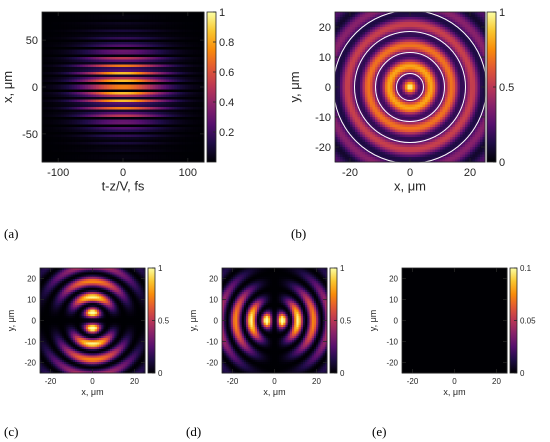  Describe the element at coordinates (350, 173) in the screenshot. I see `xtick-label-1-0: -20` at that location.